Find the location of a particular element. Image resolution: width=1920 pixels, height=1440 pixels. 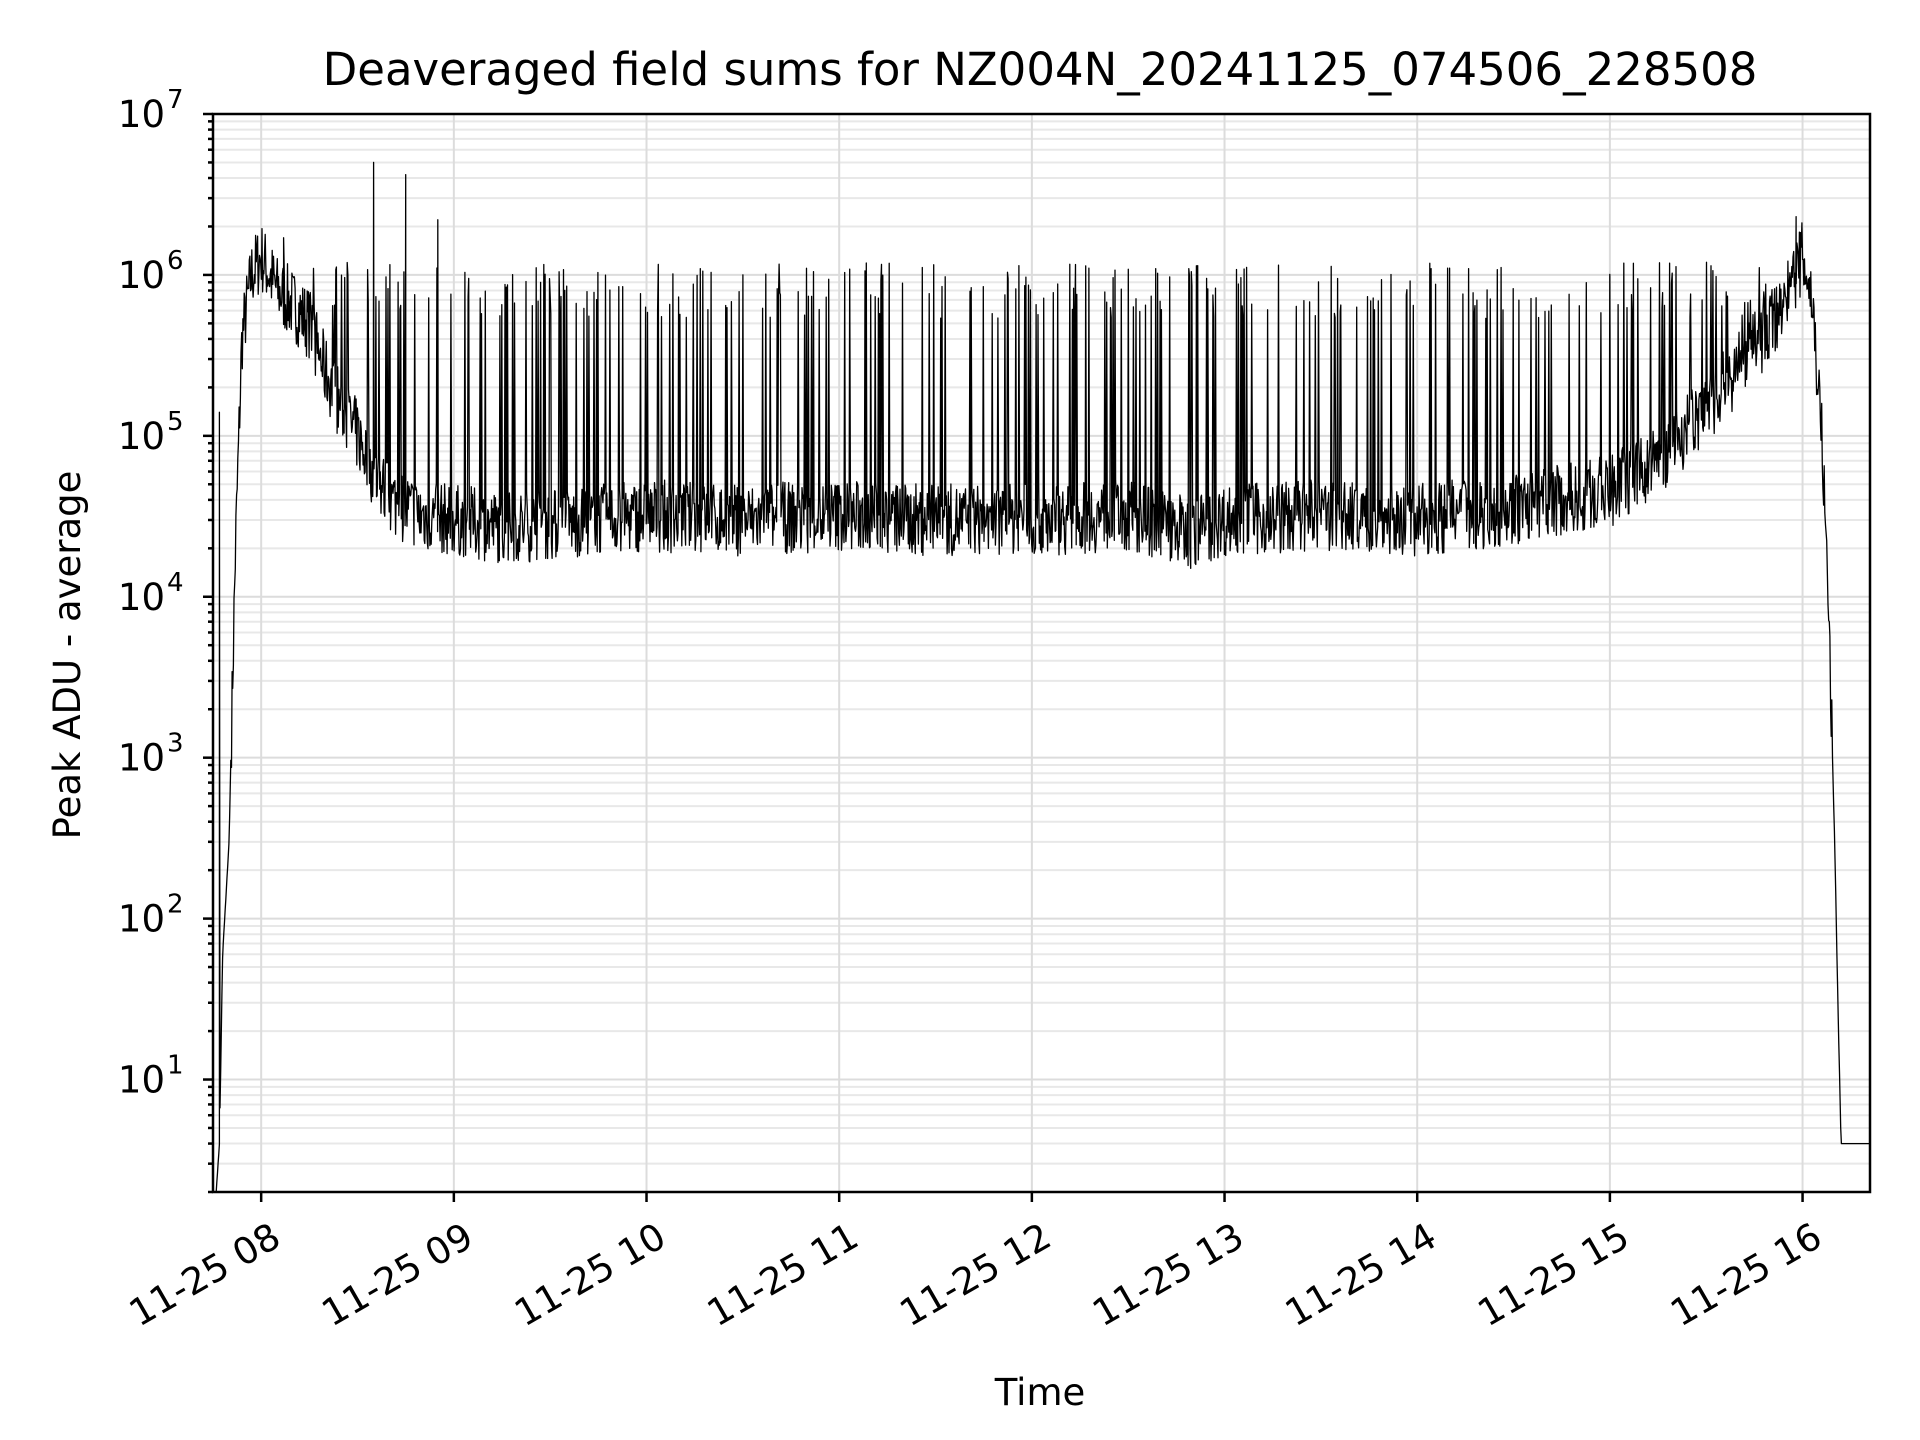

x-tick-label: 11-25 11 is located at coordinates (783, 1275).